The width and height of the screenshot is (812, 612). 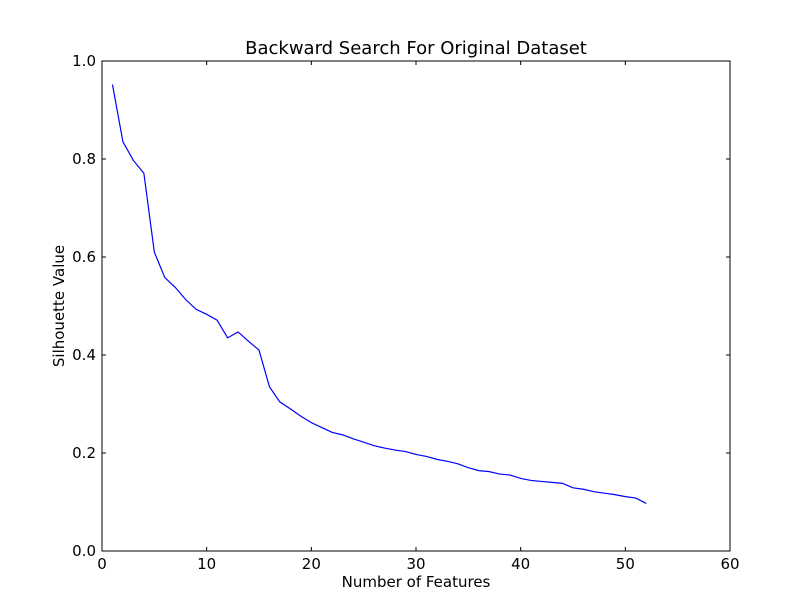 I want to click on x-tick-label: 0, so click(x=102, y=564).